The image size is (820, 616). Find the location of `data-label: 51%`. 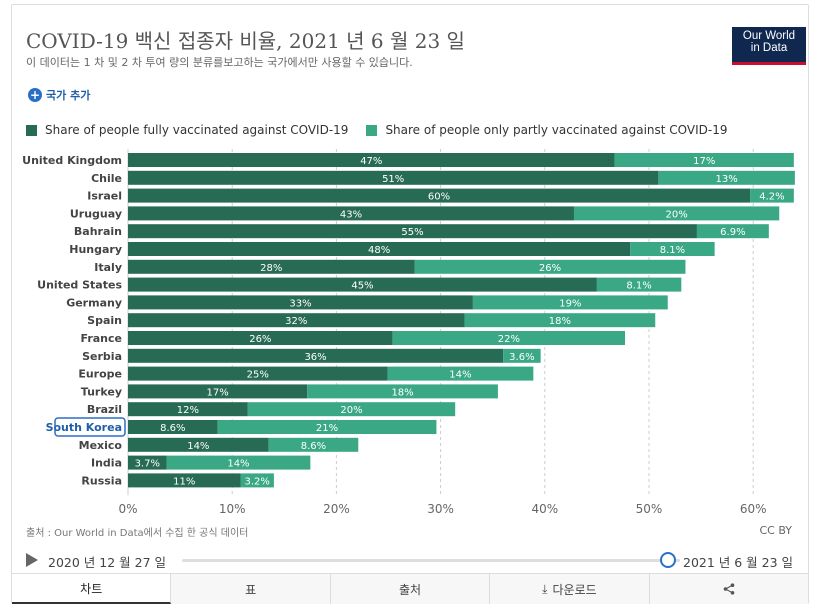

data-label: 51% is located at coordinates (393, 179).